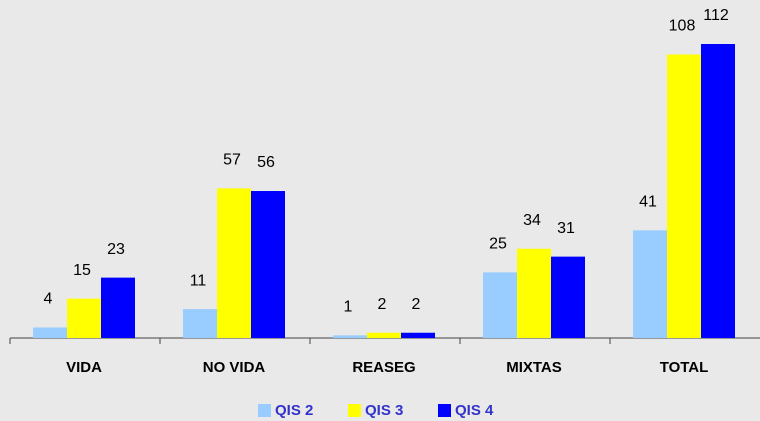 The width and height of the screenshot is (760, 421). Describe the element at coordinates (383, 367) in the screenshot. I see `x-tick-label: REASEG` at that location.